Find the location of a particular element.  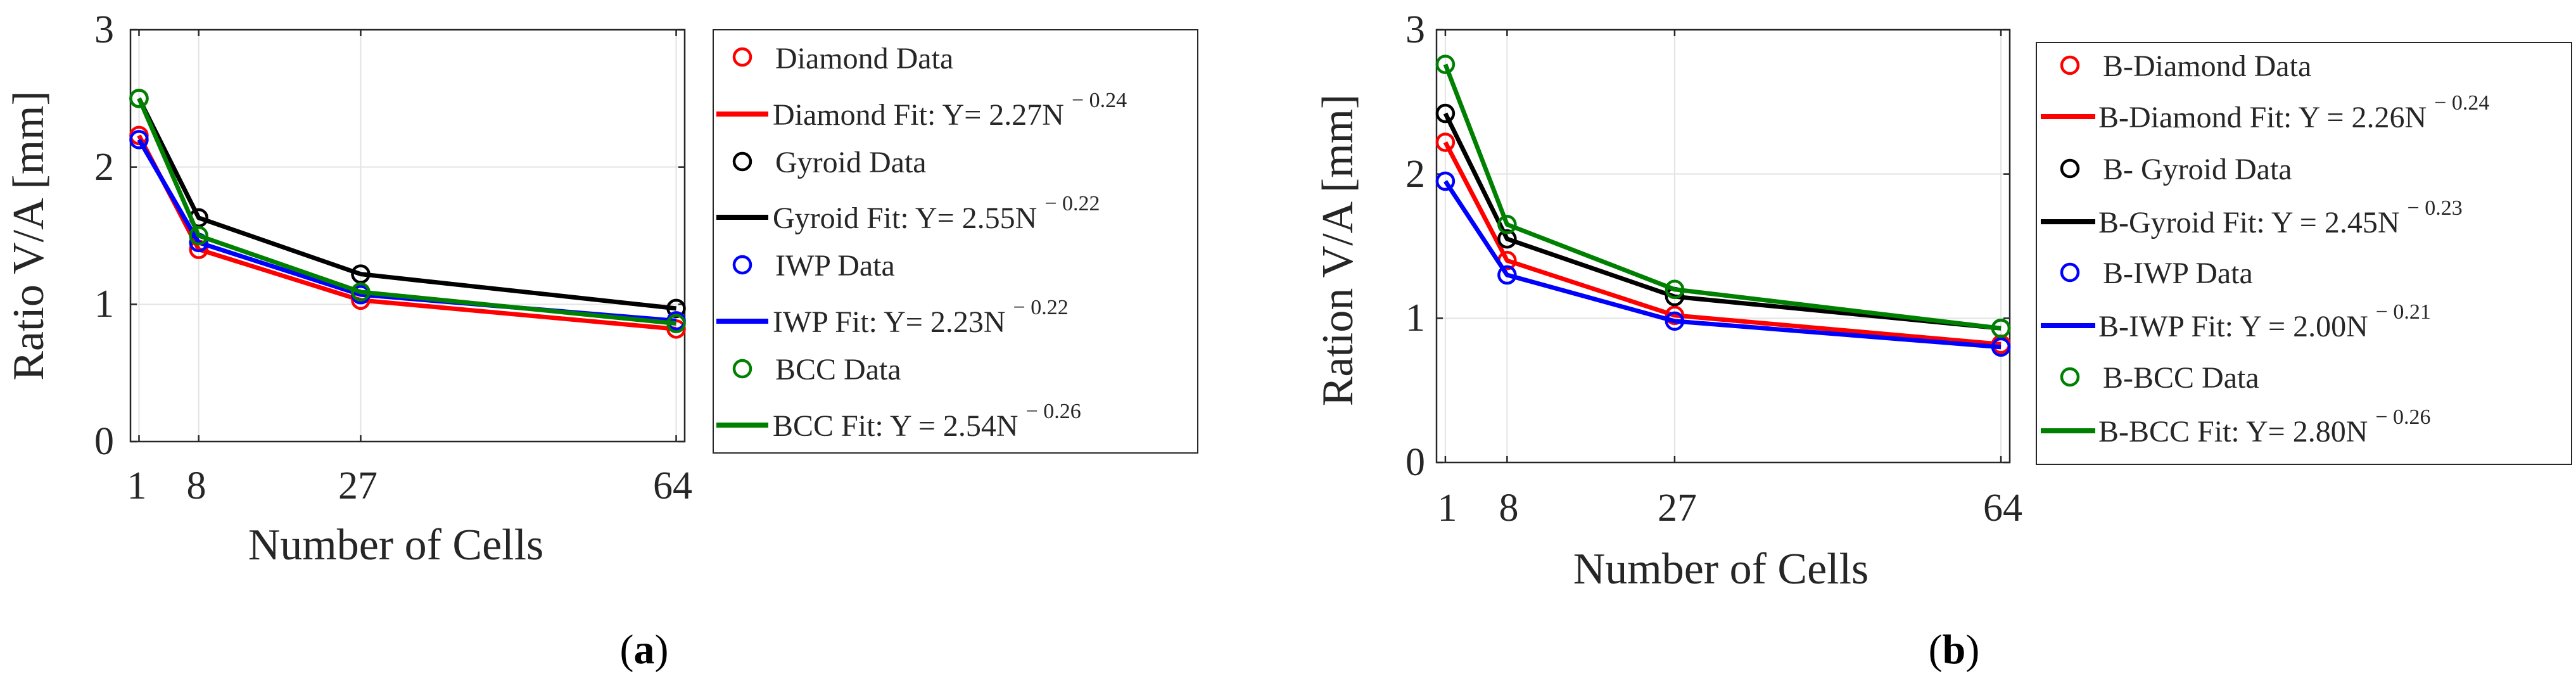

panel-b-ticks is located at coordinates (1724, 246).